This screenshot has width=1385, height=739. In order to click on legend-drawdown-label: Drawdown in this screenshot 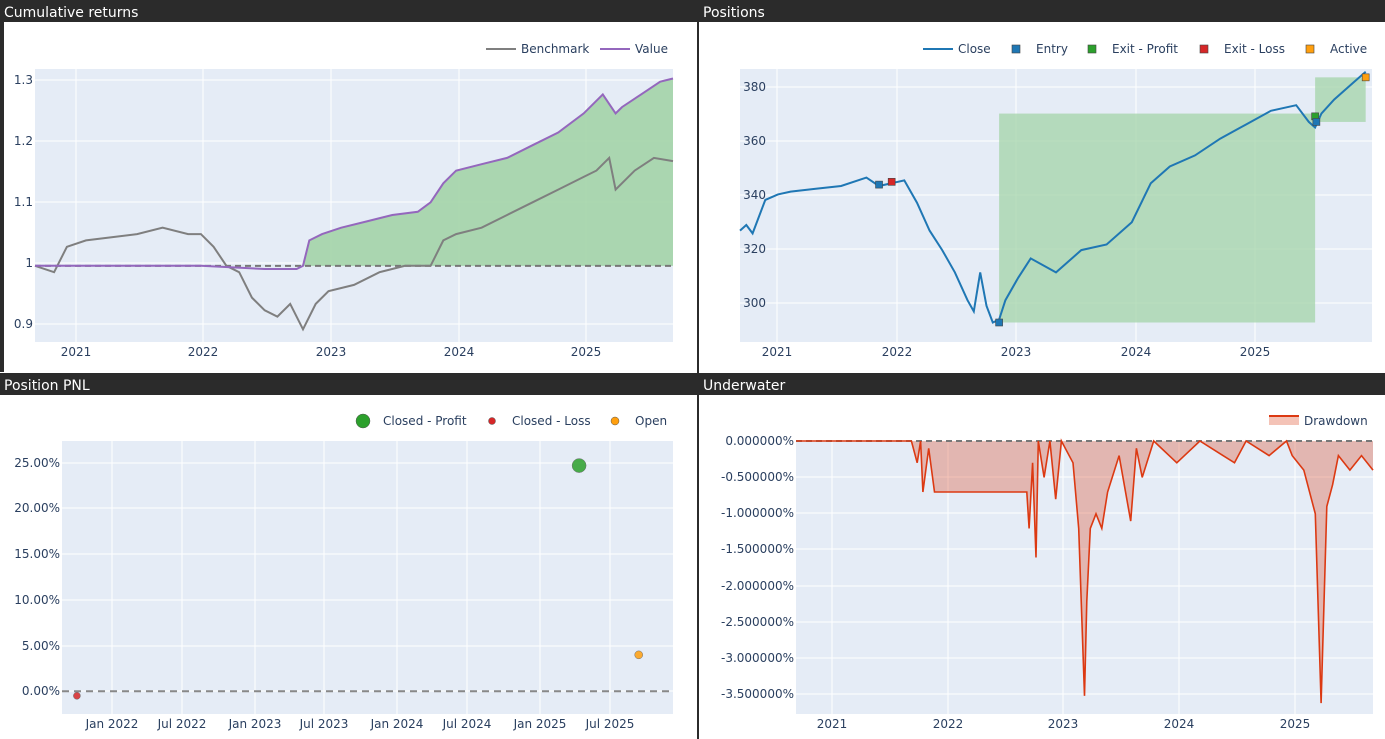, I will do `click(1336, 421)`.